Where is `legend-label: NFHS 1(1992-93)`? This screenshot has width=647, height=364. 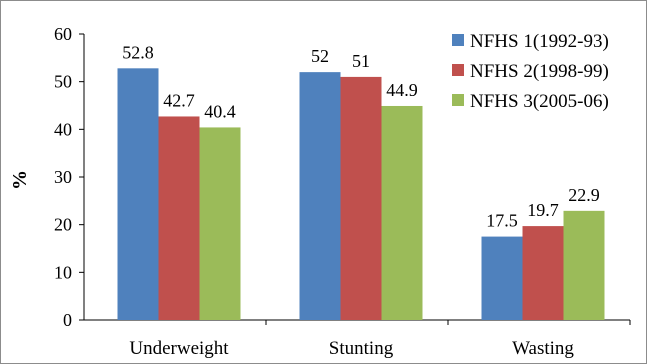
legend-label: NFHS 1(1992-93) is located at coordinates (539, 41).